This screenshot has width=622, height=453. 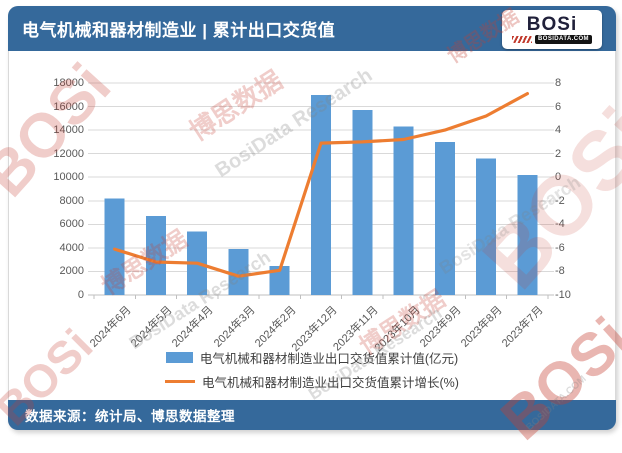 What do you see at coordinates (522, 39) in the screenshot?
I see `logo-stripes-icon` at bounding box center [522, 39].